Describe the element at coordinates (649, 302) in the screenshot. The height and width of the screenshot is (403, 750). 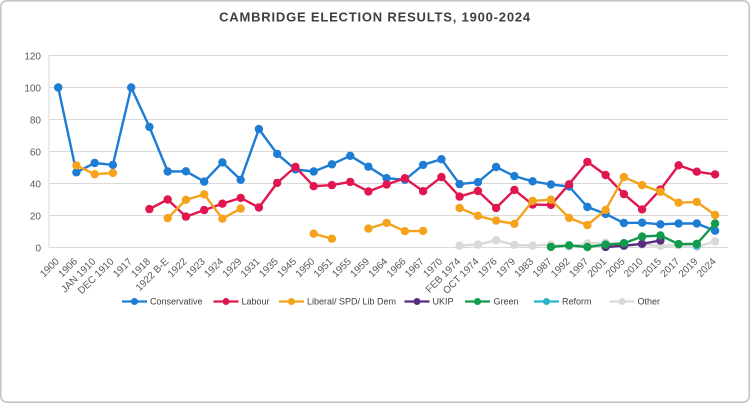
I see `svg-text: Other` at that location.